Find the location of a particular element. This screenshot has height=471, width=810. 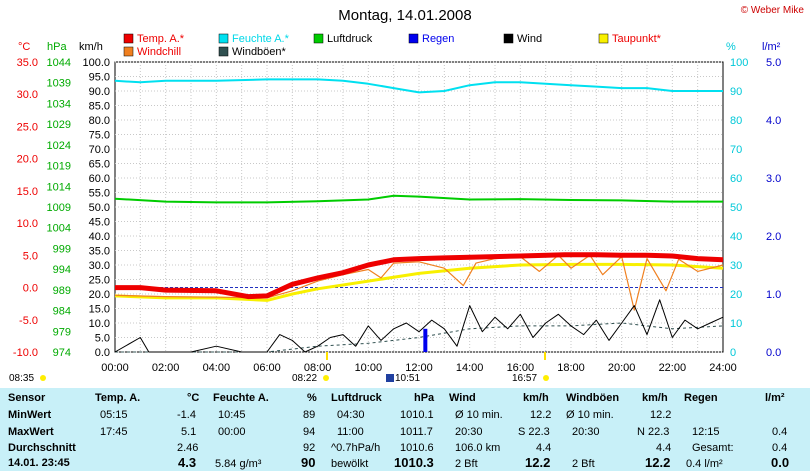

tick-time: 18:00 is located at coordinates (571, 368).